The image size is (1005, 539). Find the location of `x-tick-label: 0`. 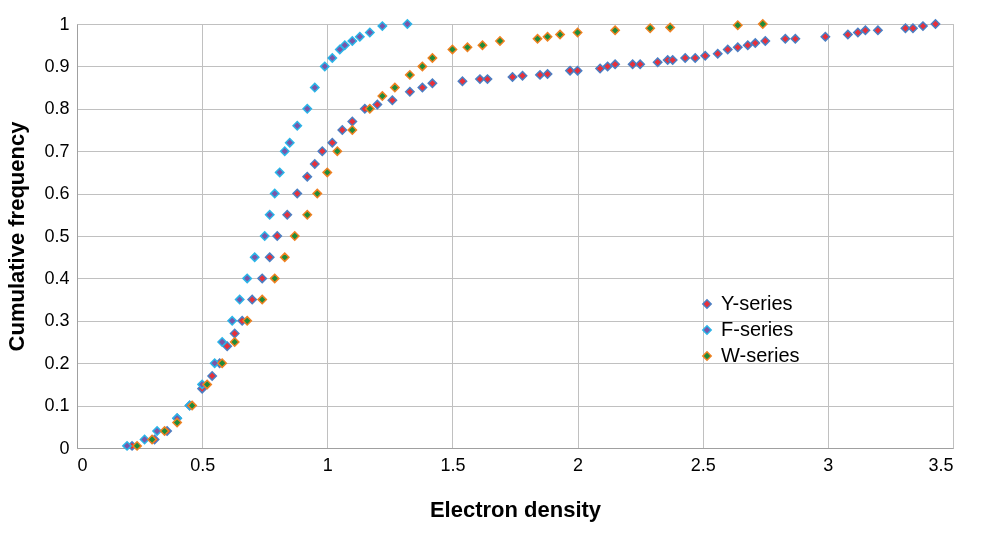

x-tick-label: 0 is located at coordinates (82, 464).